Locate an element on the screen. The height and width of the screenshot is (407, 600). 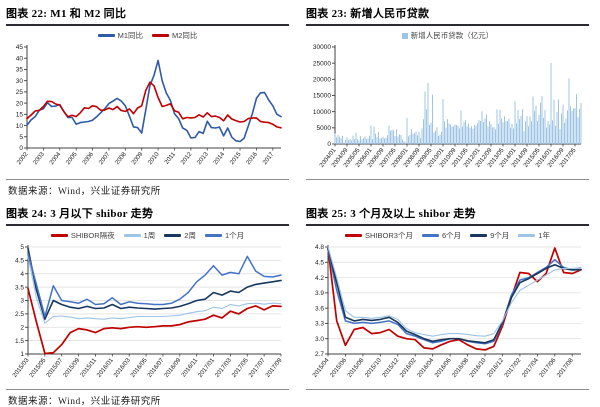
x-tick-label: 2017/06 is located at coordinates (548, 367).